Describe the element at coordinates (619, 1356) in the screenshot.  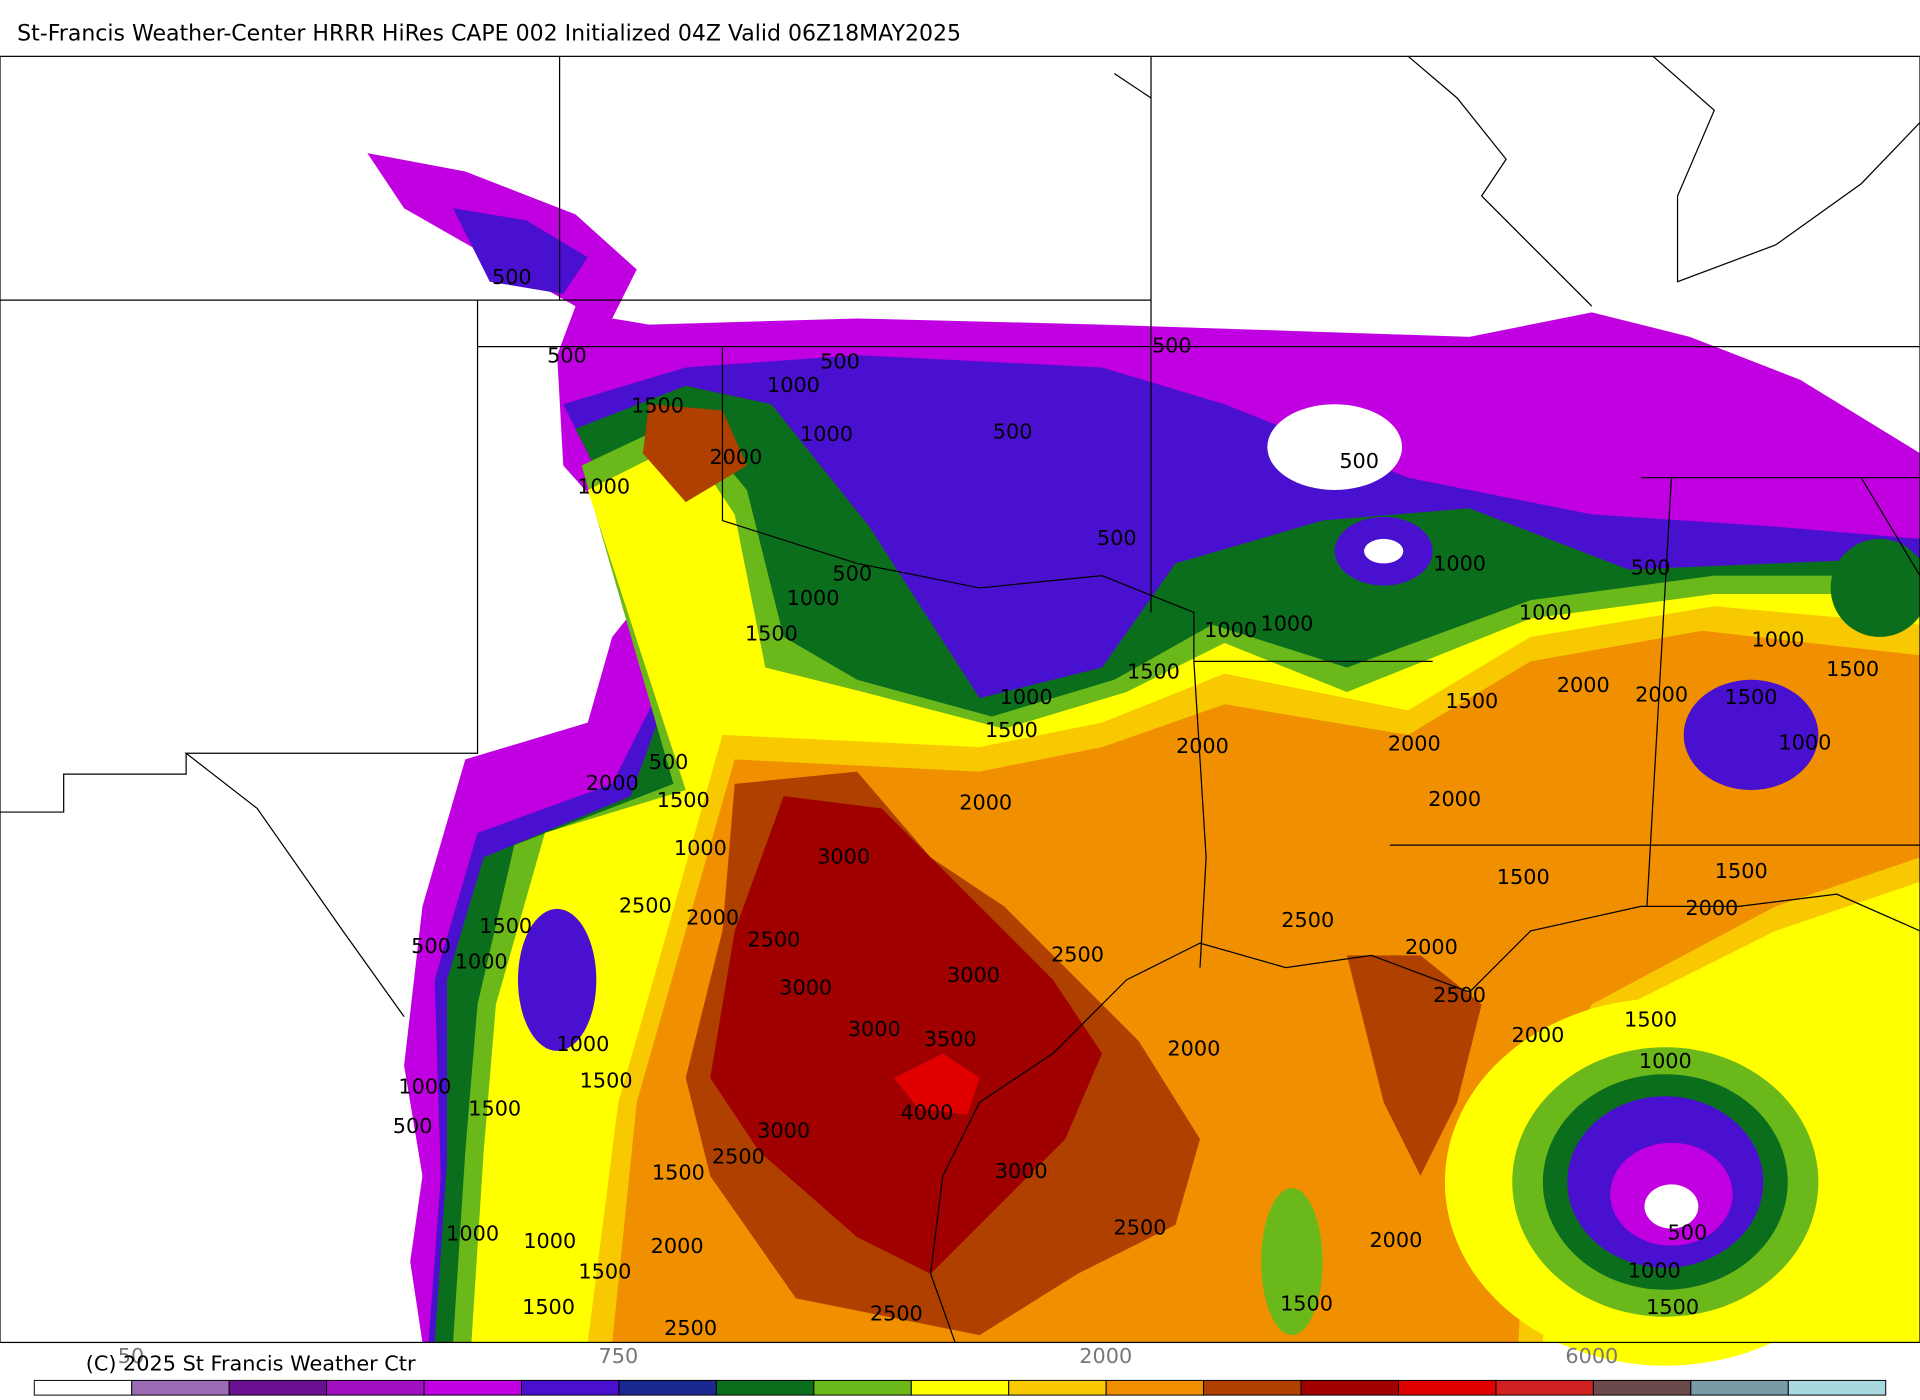
I see `colorbar-label: 750` at that location.